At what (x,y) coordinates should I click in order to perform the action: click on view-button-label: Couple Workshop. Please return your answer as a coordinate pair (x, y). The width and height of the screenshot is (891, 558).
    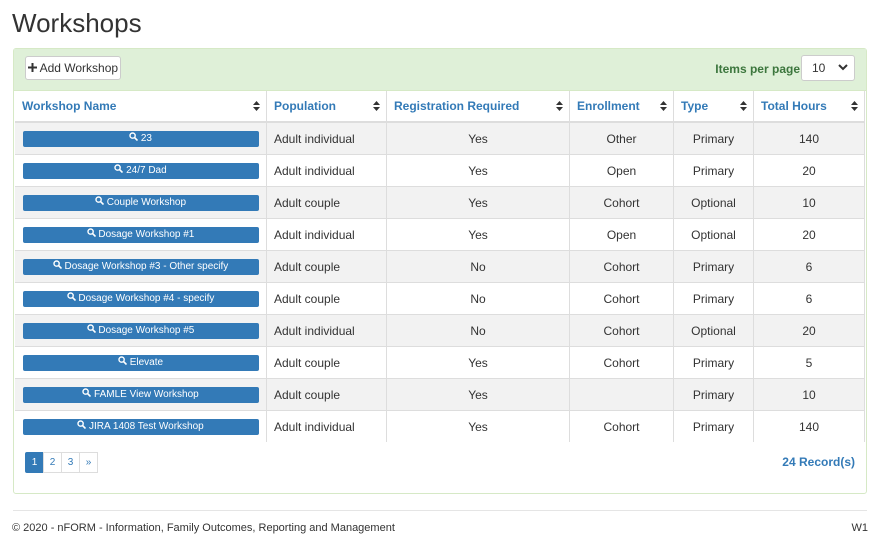
    Looking at the image, I should click on (146, 202).